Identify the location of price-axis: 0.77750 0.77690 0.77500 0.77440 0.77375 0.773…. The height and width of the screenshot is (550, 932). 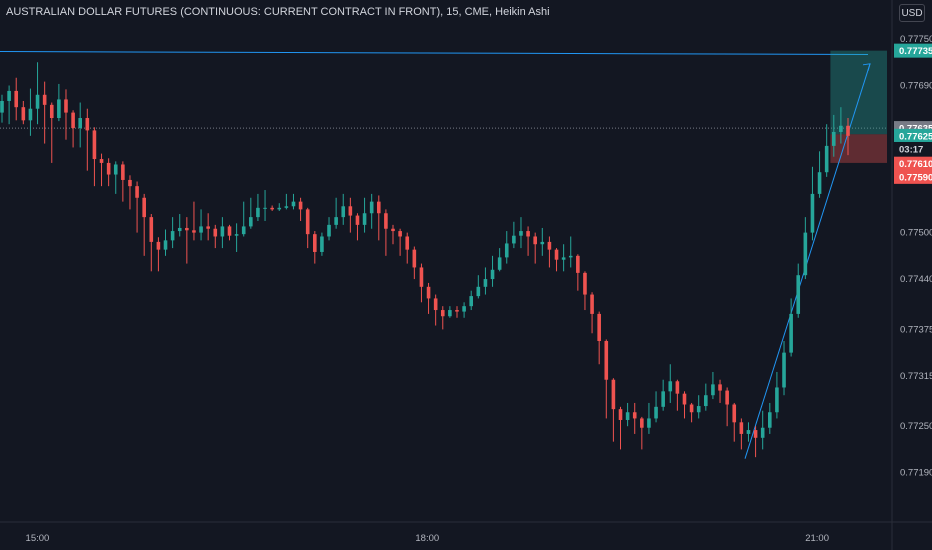
(916, 256).